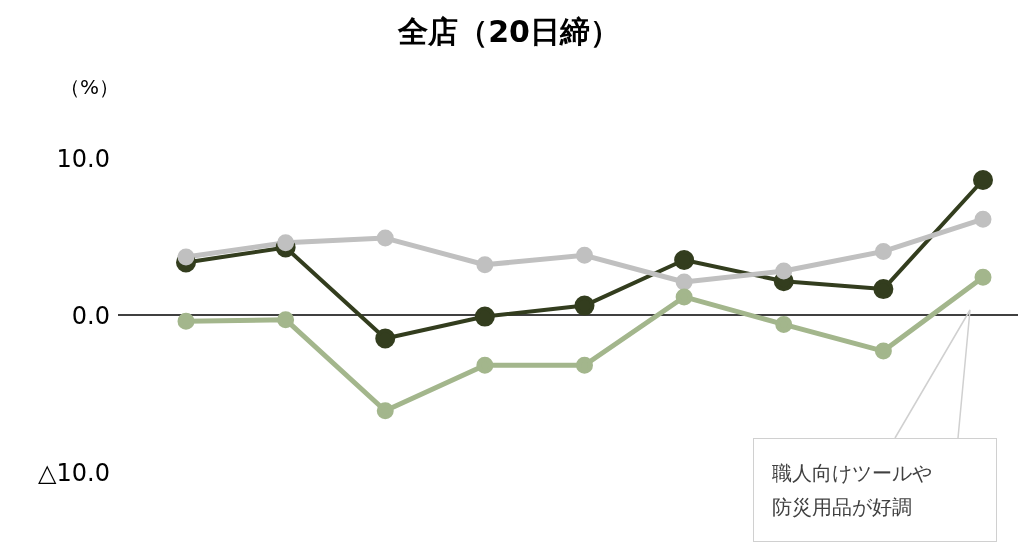 The height and width of the screenshot is (545, 1018). I want to click on chart-title: 全店（20日締）, so click(509, 32).